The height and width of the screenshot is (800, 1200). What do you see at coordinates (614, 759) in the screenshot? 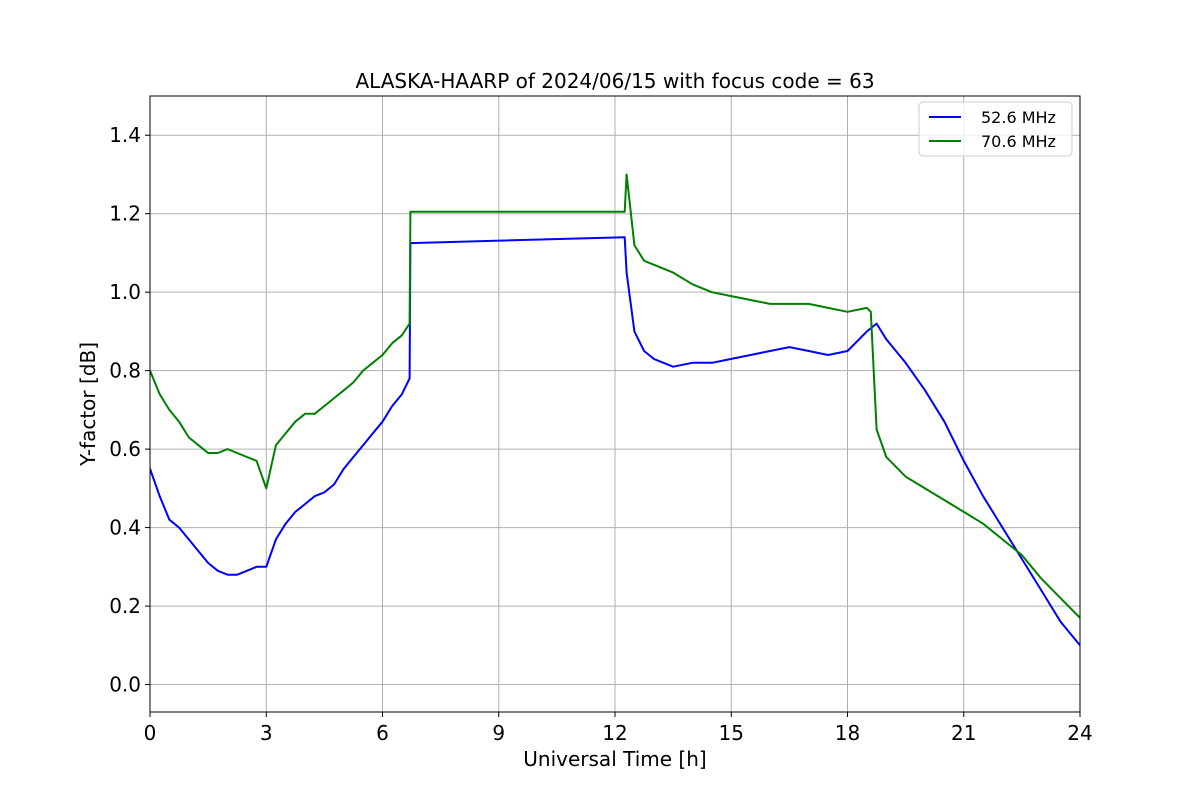
I see `x-axis-label: Universal Time [h]` at bounding box center [614, 759].